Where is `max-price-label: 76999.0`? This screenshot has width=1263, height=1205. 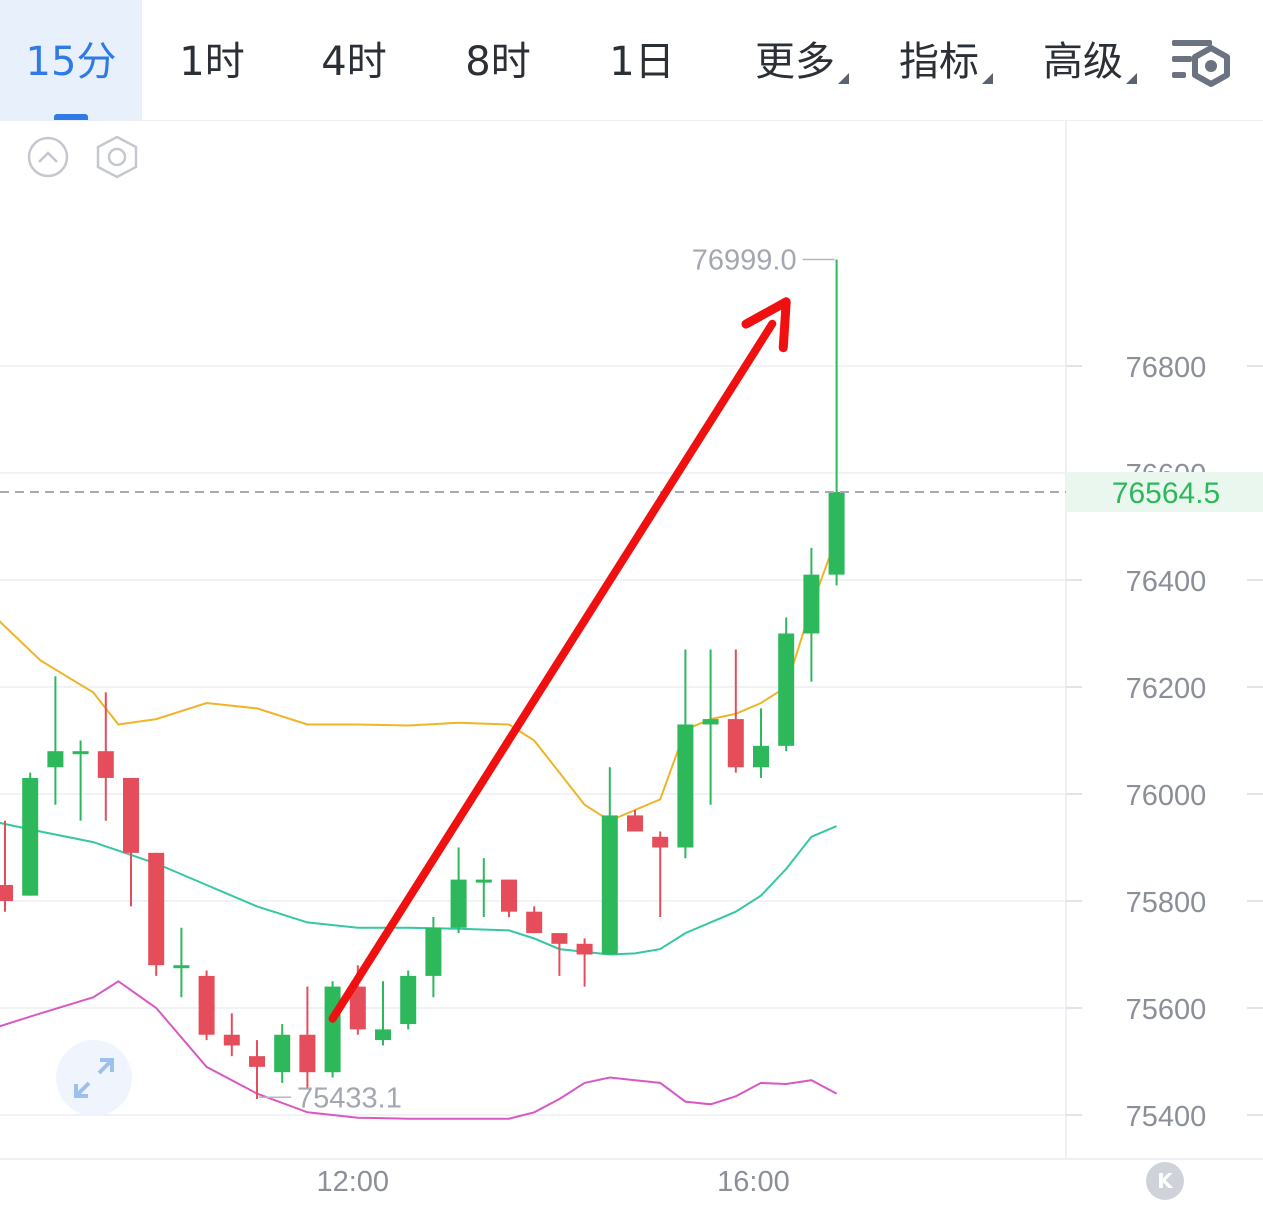
max-price-label: 76999.0 is located at coordinates (744, 261).